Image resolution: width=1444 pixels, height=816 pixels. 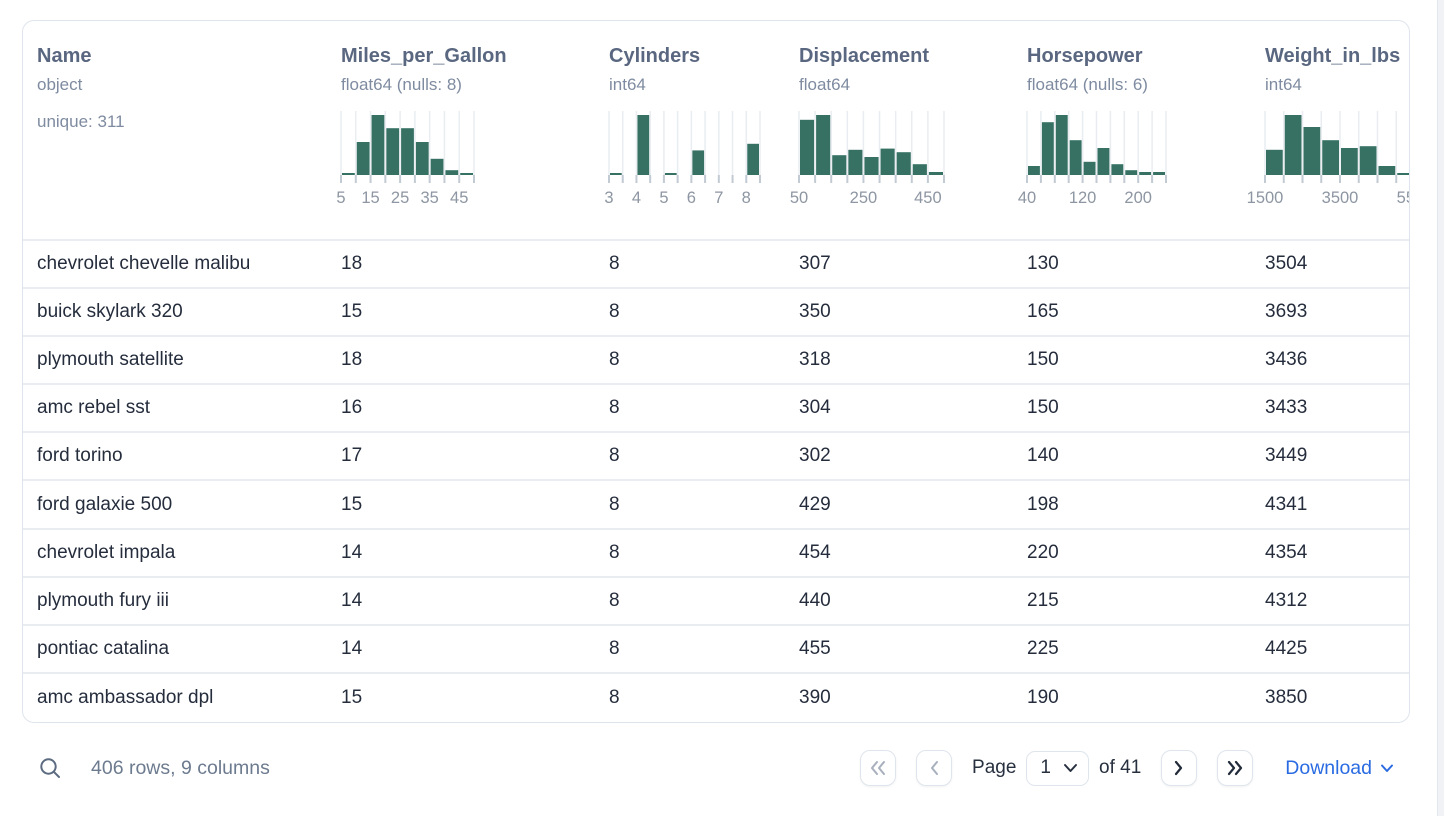 I want to click on column-header-name: Name object unique: 311, so click(x=182, y=130).